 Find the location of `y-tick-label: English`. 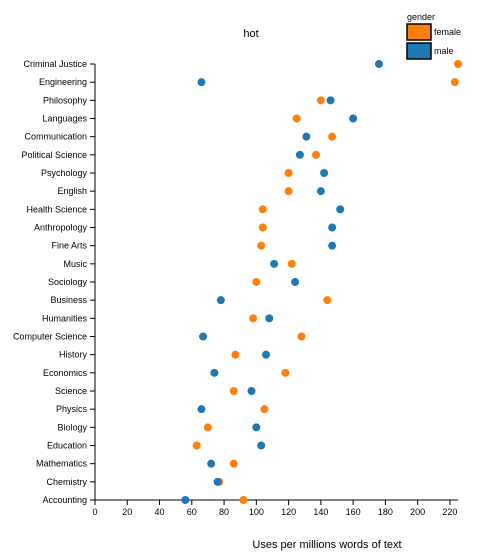

y-tick-label: English is located at coordinates (72, 191).